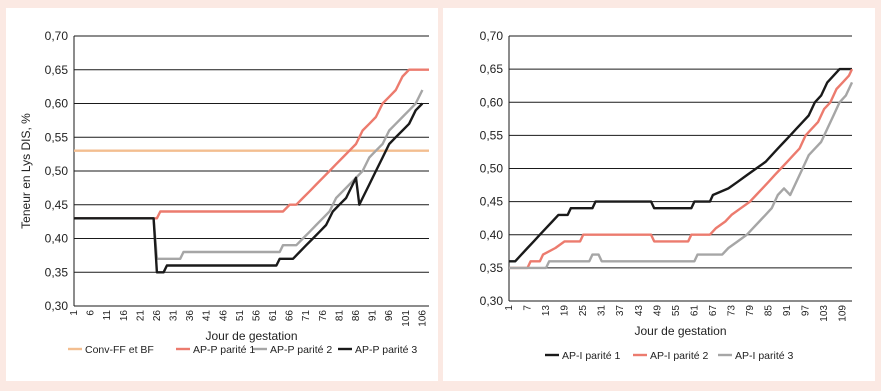 The width and height of the screenshot is (881, 391). Describe the element at coordinates (583, 311) in the screenshot. I see `x-tick-label: 25` at that location.